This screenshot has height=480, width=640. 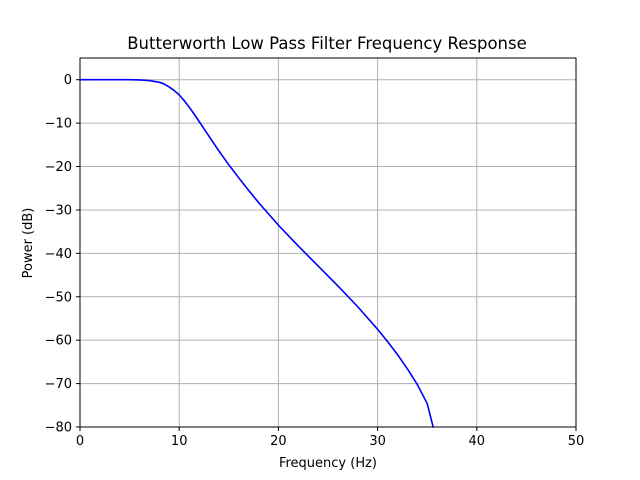 What do you see at coordinates (58, 428) in the screenshot?
I see `y-tick-label: −80` at bounding box center [58, 428].